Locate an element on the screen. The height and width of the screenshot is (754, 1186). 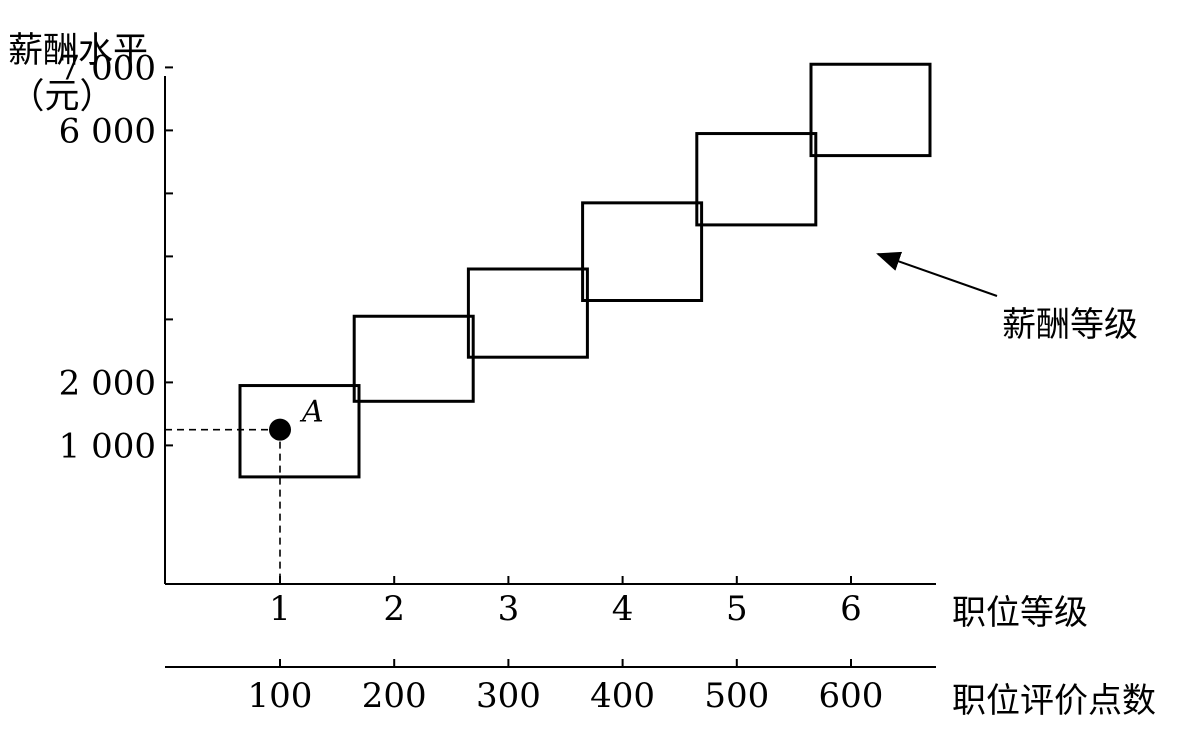
annotation-label: 薪酬等级 is located at coordinates (1070, 325).